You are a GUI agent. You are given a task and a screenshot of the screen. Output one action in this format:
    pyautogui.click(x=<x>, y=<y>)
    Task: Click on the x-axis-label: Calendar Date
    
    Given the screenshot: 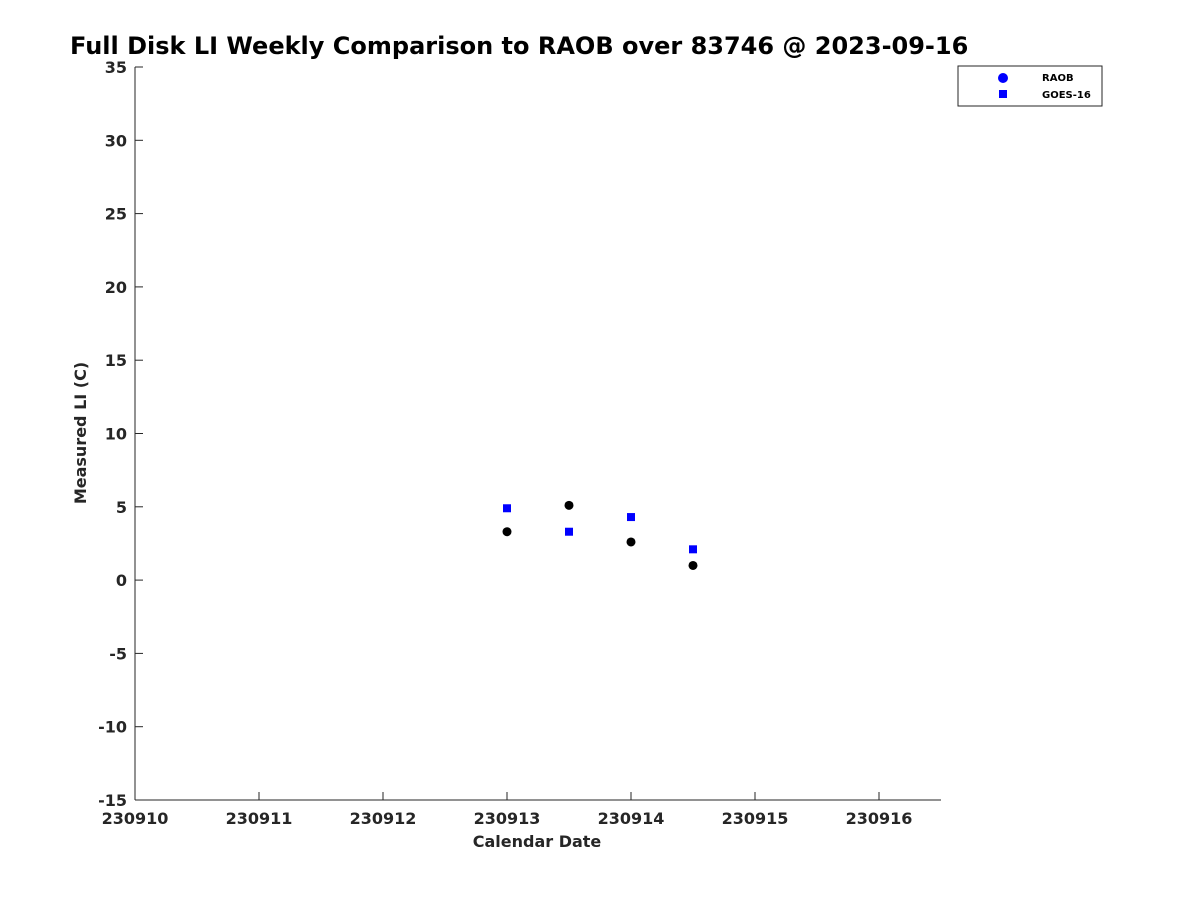 What is the action you would take?
    pyautogui.click(x=537, y=841)
    